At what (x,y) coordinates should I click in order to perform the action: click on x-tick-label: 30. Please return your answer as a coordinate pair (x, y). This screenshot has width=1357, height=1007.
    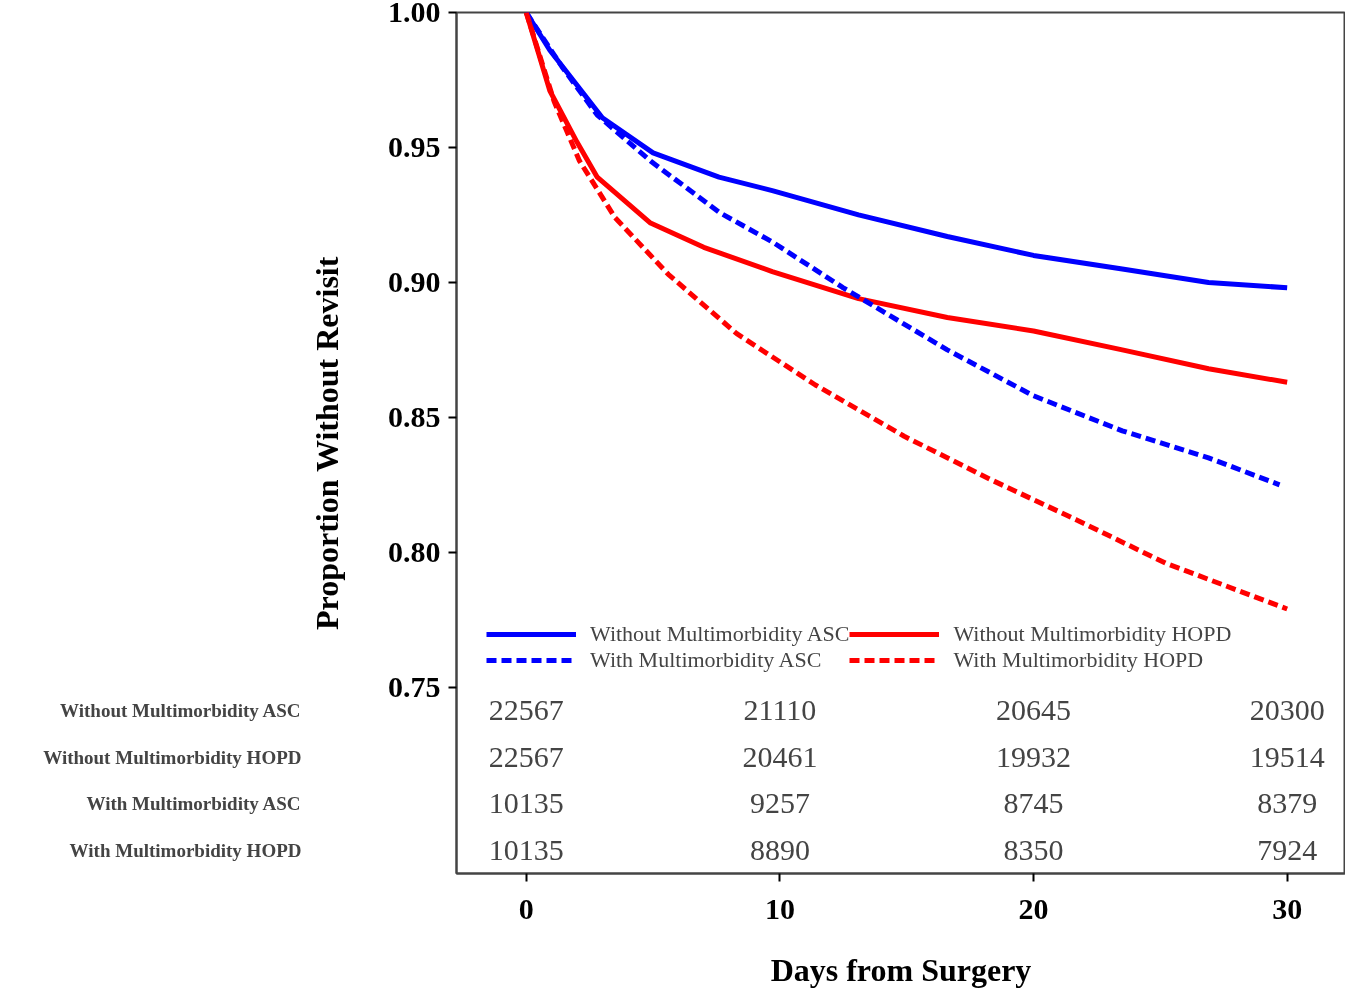
    Looking at the image, I should click on (1287, 908).